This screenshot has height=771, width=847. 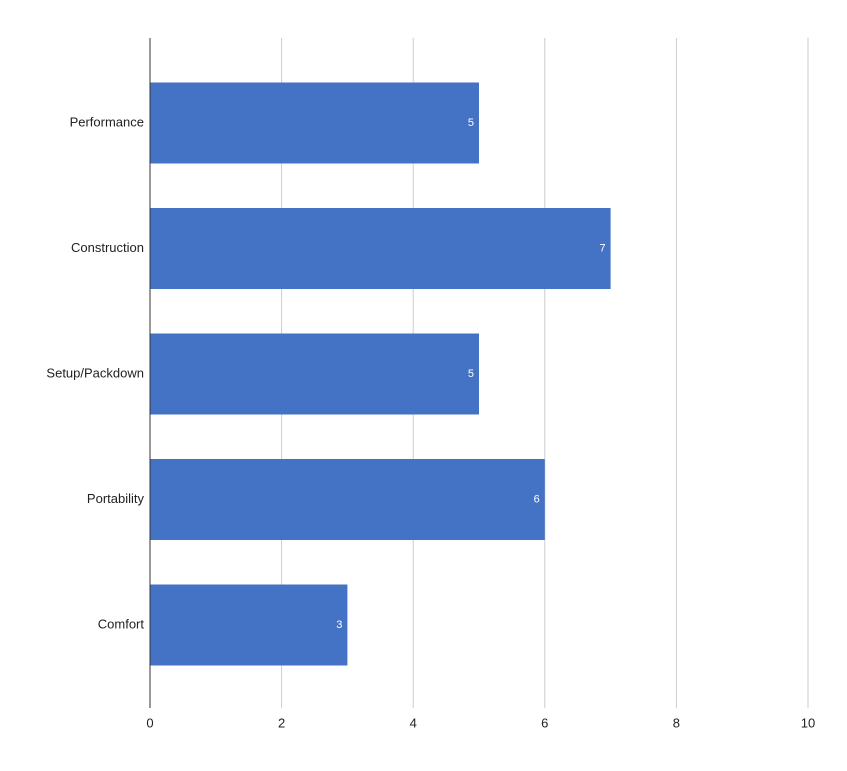 What do you see at coordinates (116, 498) in the screenshot?
I see `y-tick-label: Portability` at bounding box center [116, 498].